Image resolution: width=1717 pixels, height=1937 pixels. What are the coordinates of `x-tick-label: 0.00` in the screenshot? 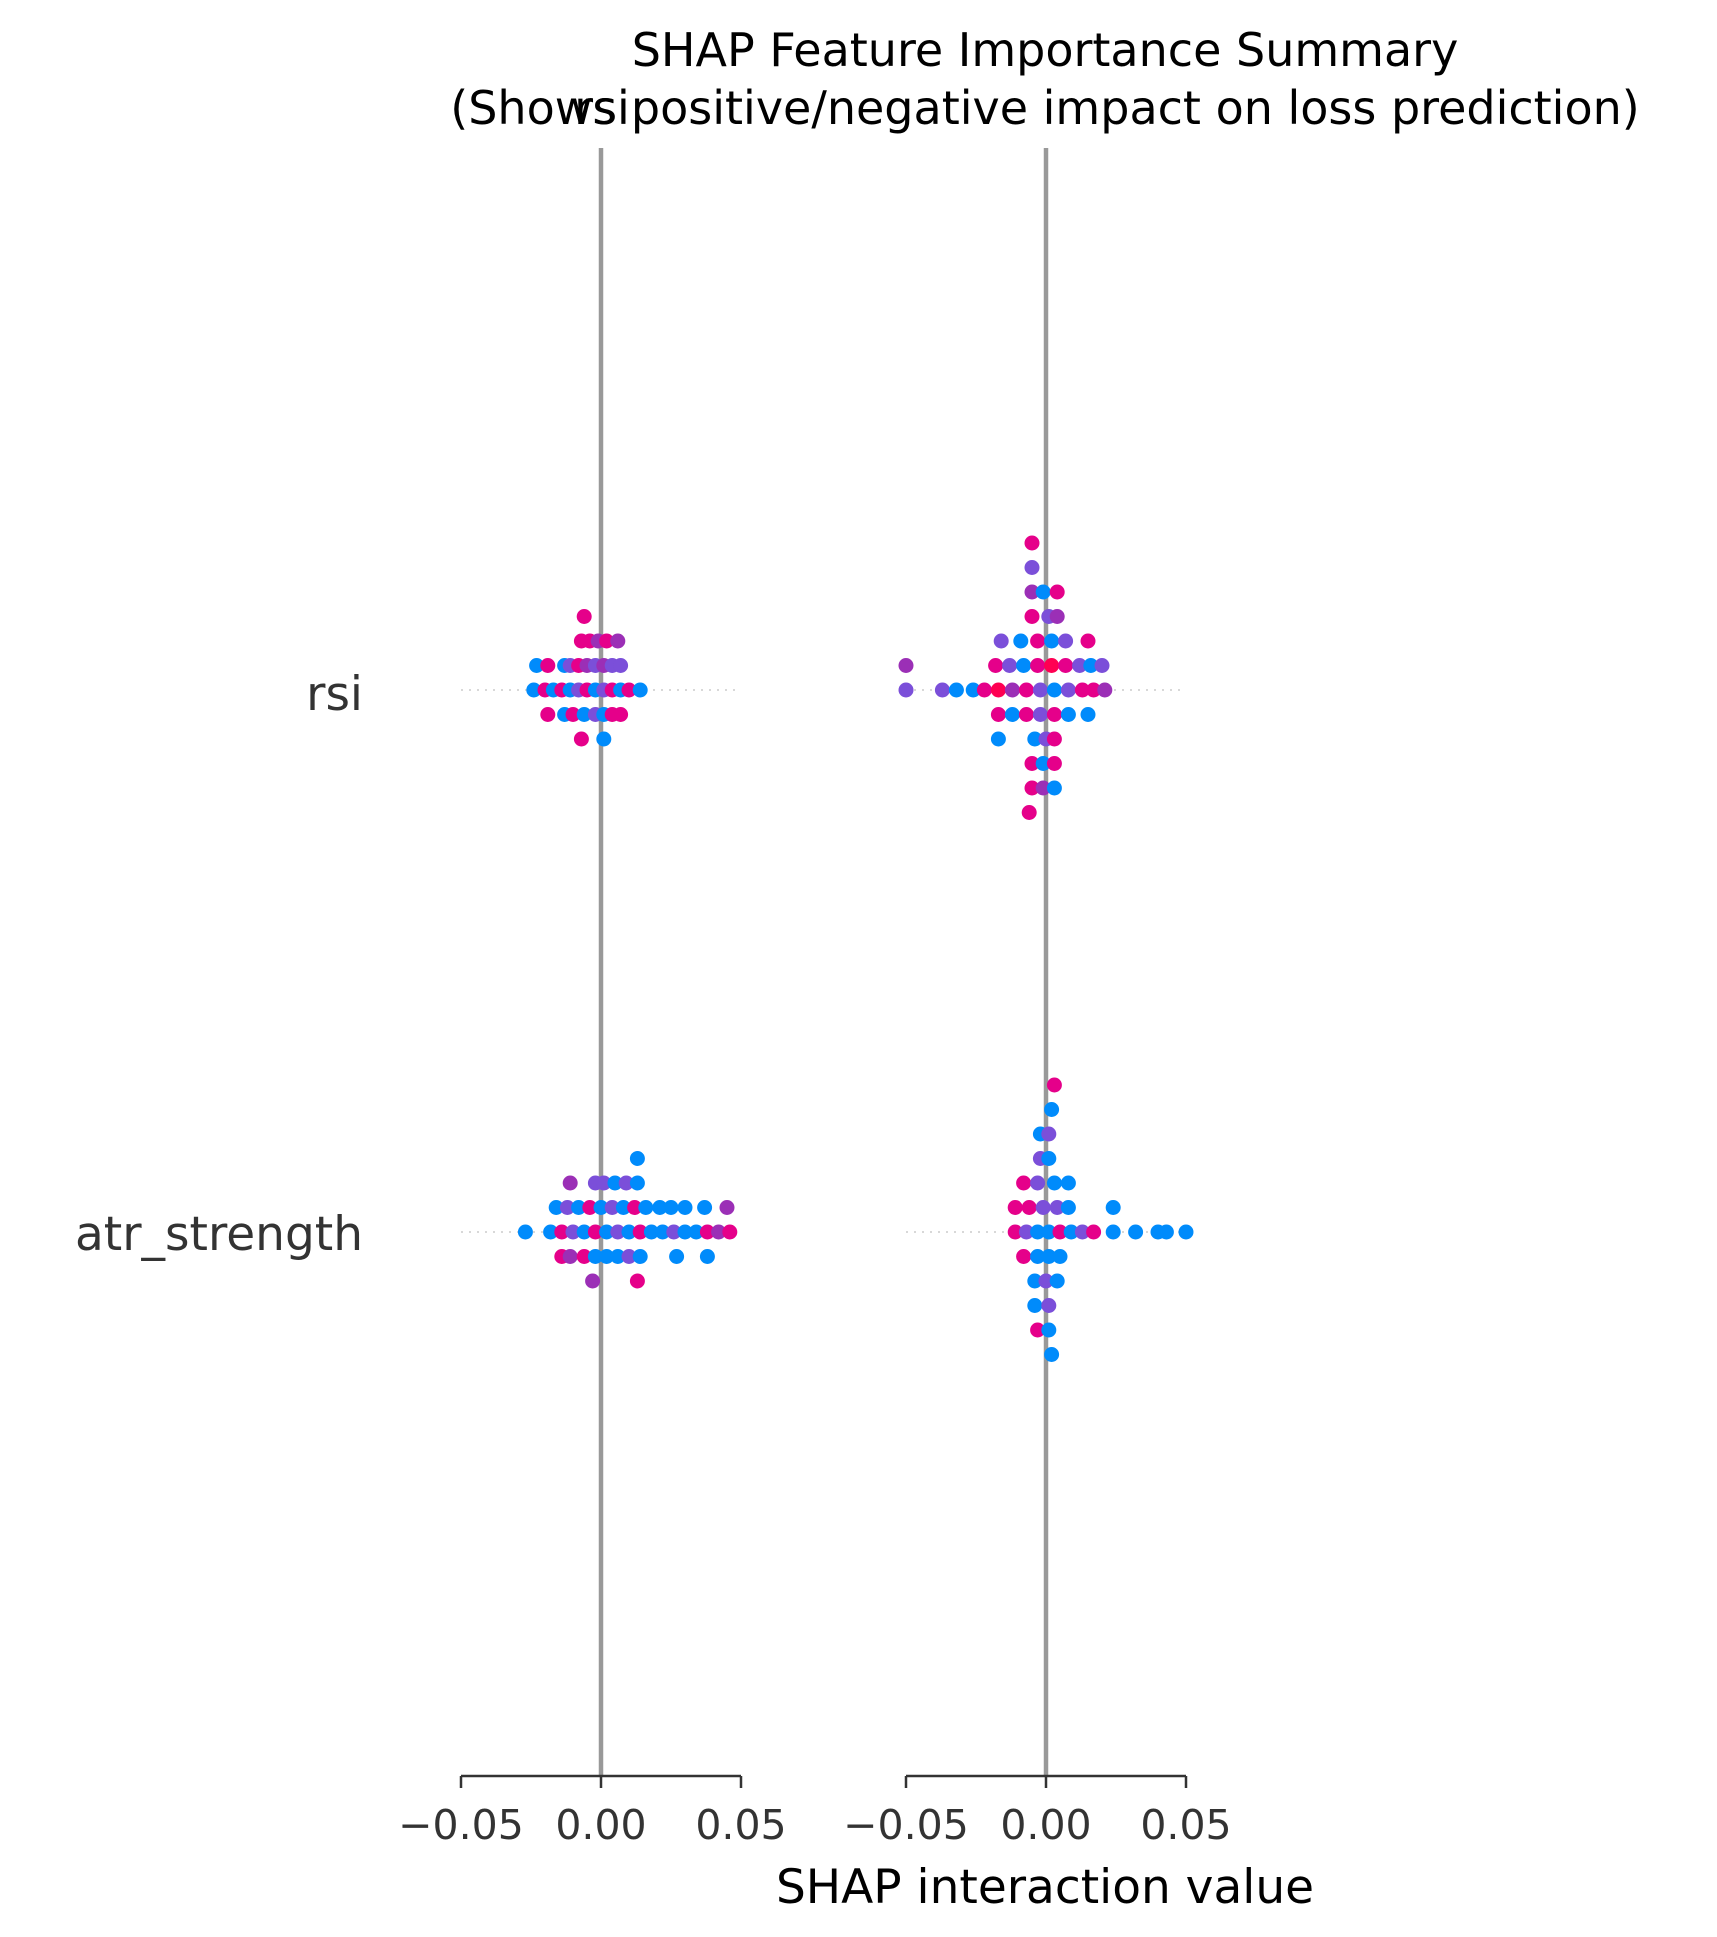 It's located at (1045, 1825).